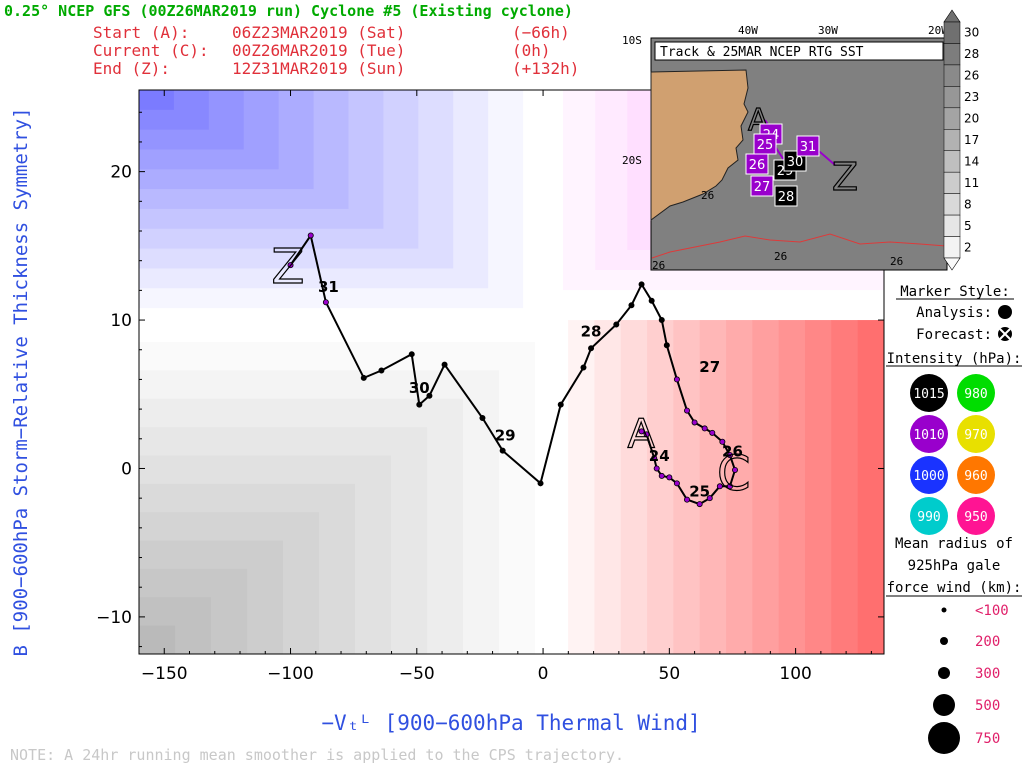  I want to click on sst-colorbar: 30 28 26 23 20 17 14 11 8 5 2, so click(961, 140).